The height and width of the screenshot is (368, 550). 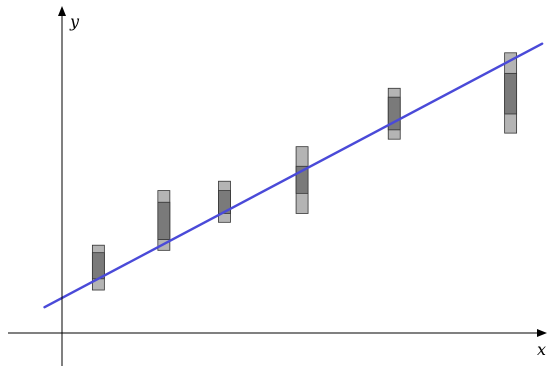 I want to click on x-axis-label: x, so click(x=541, y=349).